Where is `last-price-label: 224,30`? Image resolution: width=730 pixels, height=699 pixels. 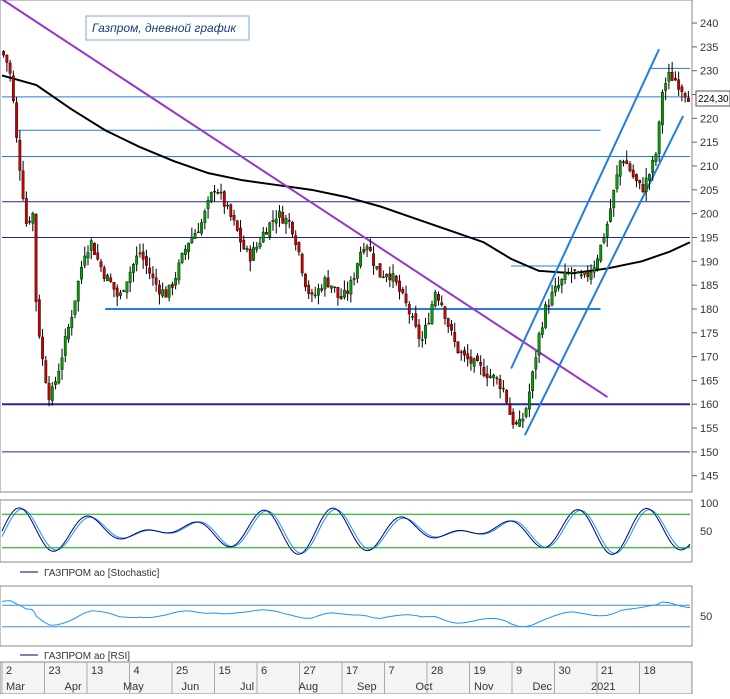
last-price-label: 224,30 is located at coordinates (713, 99).